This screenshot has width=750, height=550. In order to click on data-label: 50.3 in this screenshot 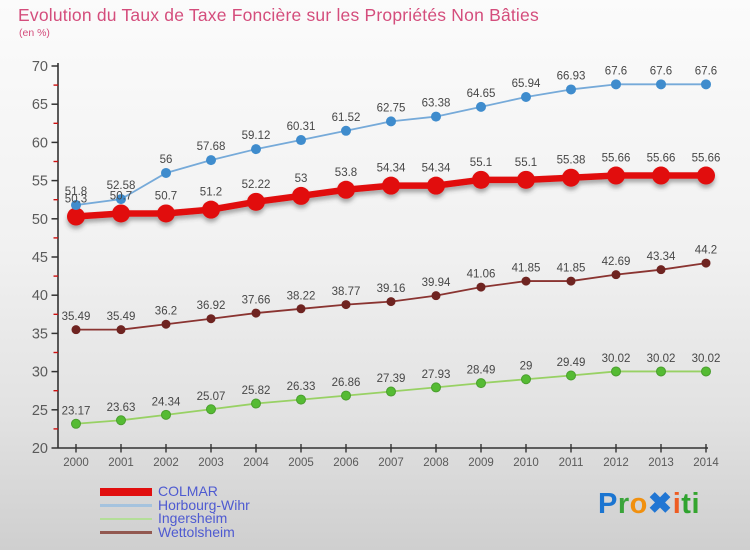, I will do `click(76, 200)`.